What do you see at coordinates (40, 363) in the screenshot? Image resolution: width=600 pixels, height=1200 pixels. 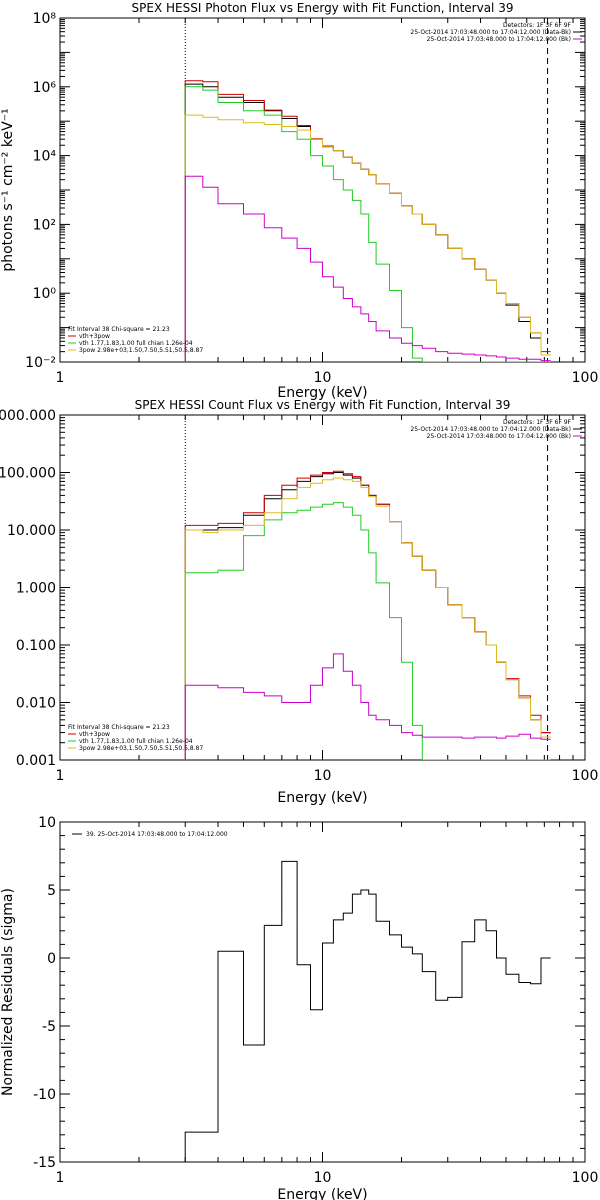 I see `y-tick-label: 10⁻²` at bounding box center [40, 363].